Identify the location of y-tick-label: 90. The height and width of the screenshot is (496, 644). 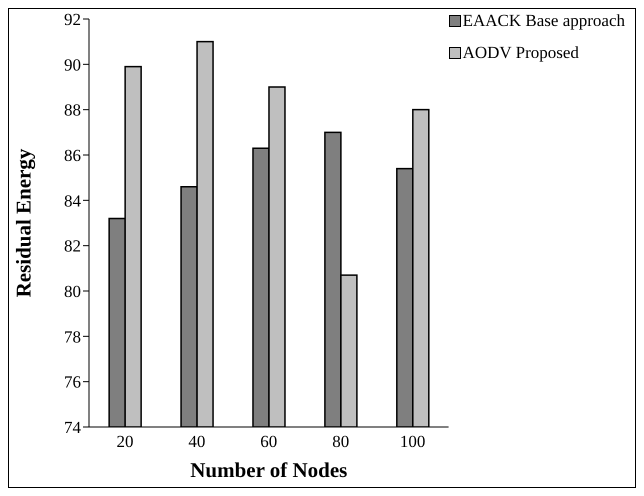
(72, 64).